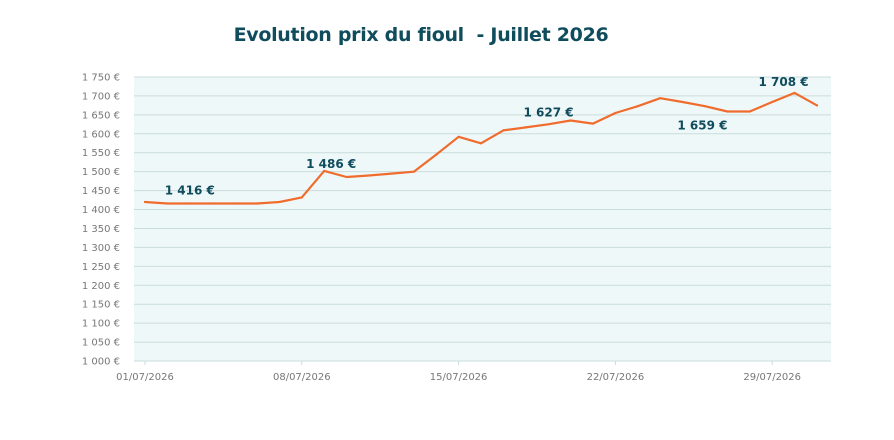 The width and height of the screenshot is (894, 440). Describe the element at coordinates (101, 210) in the screenshot. I see `y-tick-label: 1 400 €` at that location.